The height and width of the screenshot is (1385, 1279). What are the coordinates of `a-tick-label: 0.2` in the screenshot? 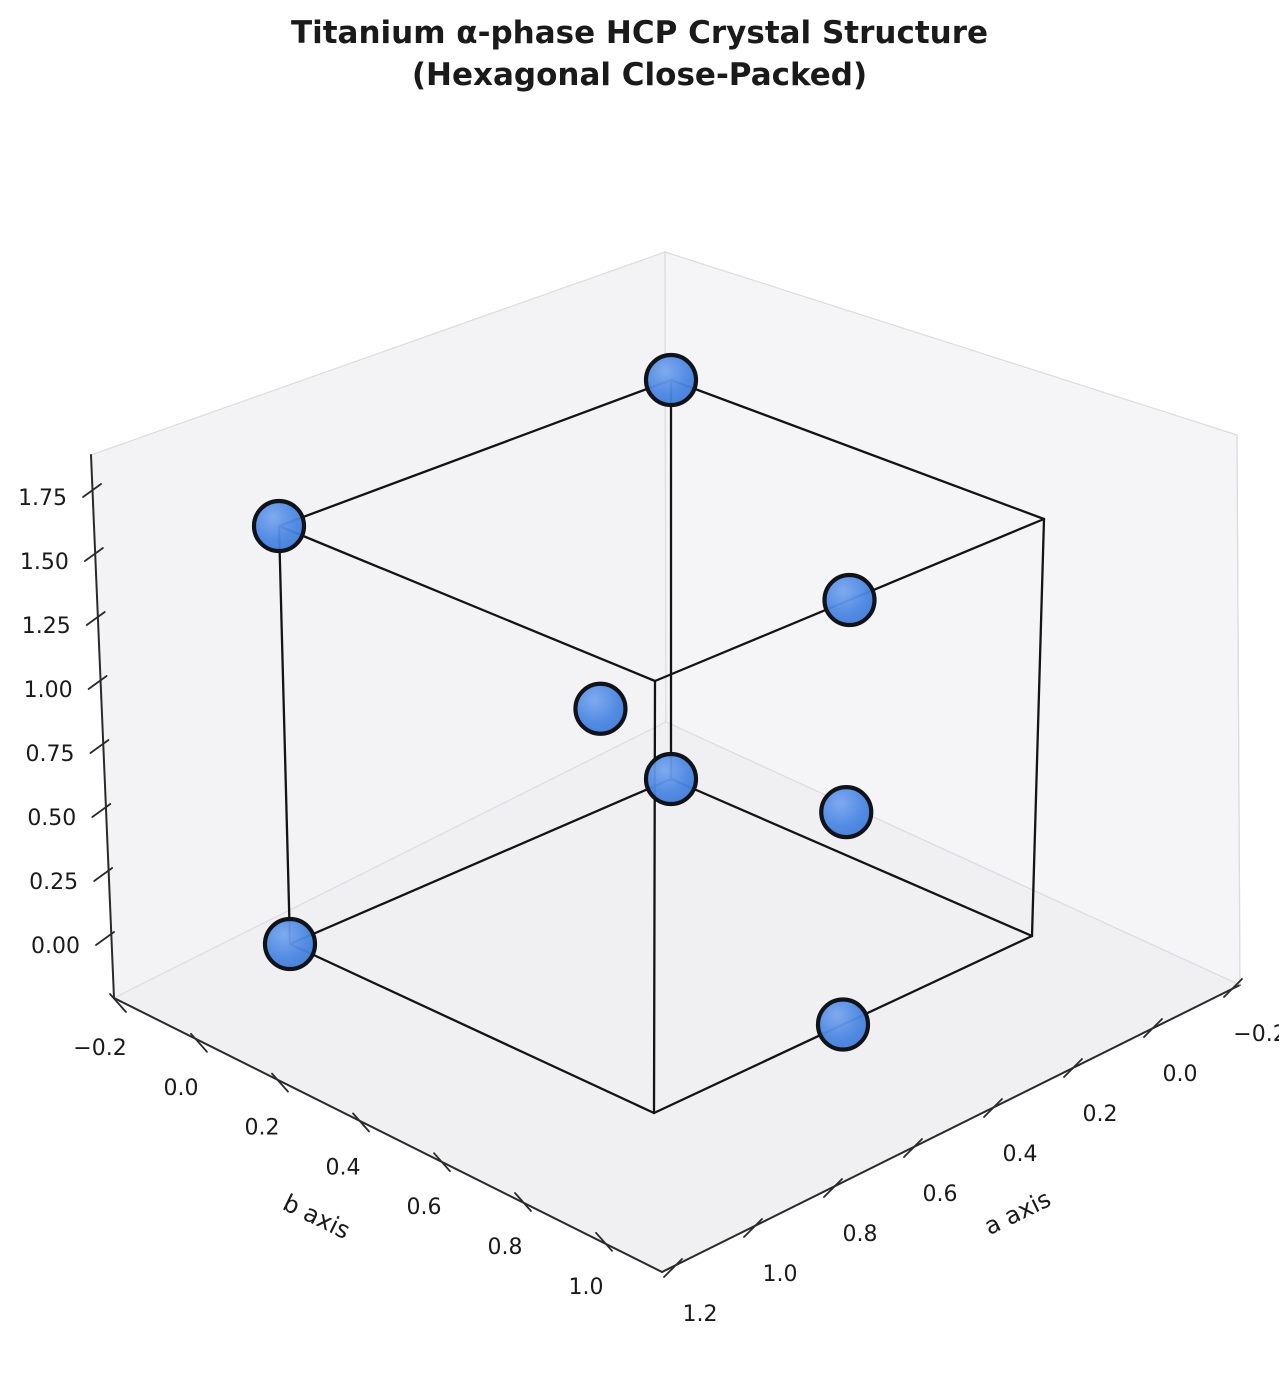 It's located at (1100, 1114).